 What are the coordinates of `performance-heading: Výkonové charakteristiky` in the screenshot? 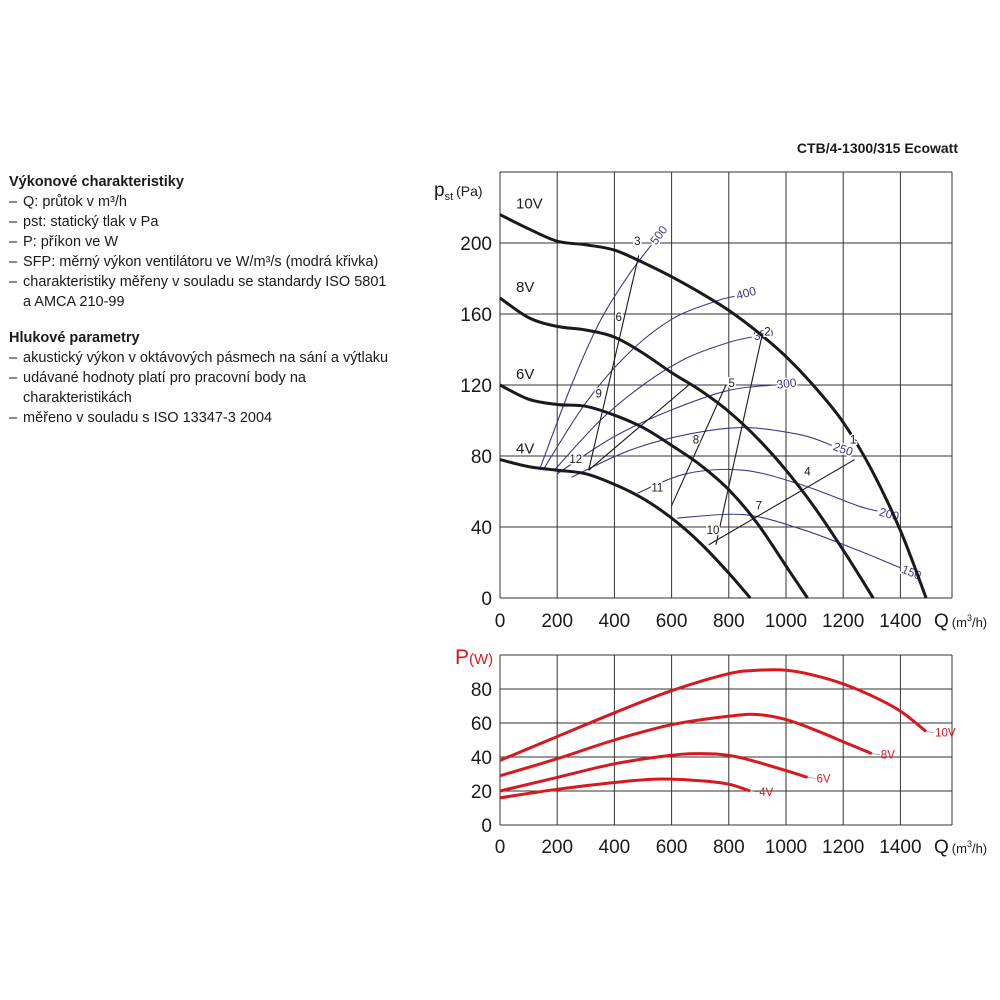 It's located at (96, 182).